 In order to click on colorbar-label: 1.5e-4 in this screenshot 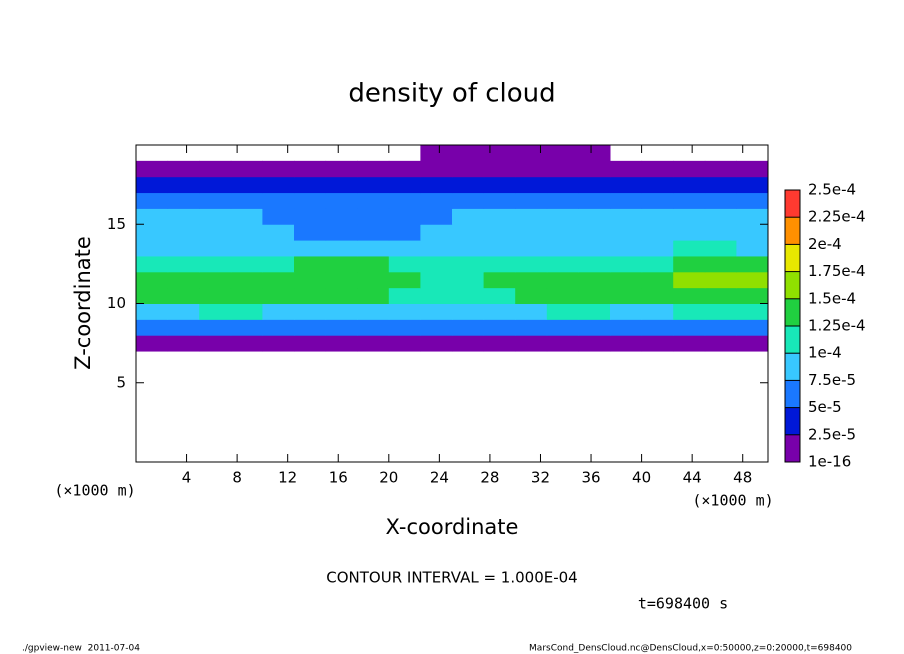, I will do `click(832, 298)`.